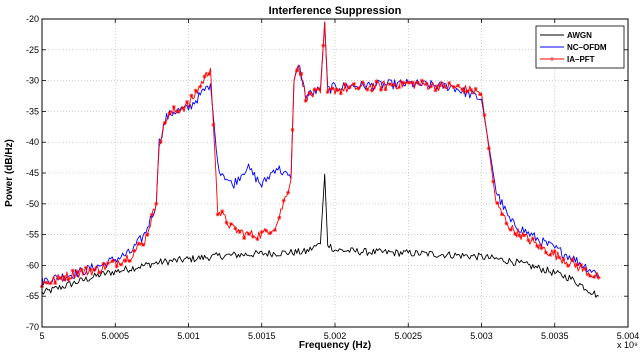  Describe the element at coordinates (335, 11) in the screenshot. I see `chart-title: Interference Suppression` at that location.